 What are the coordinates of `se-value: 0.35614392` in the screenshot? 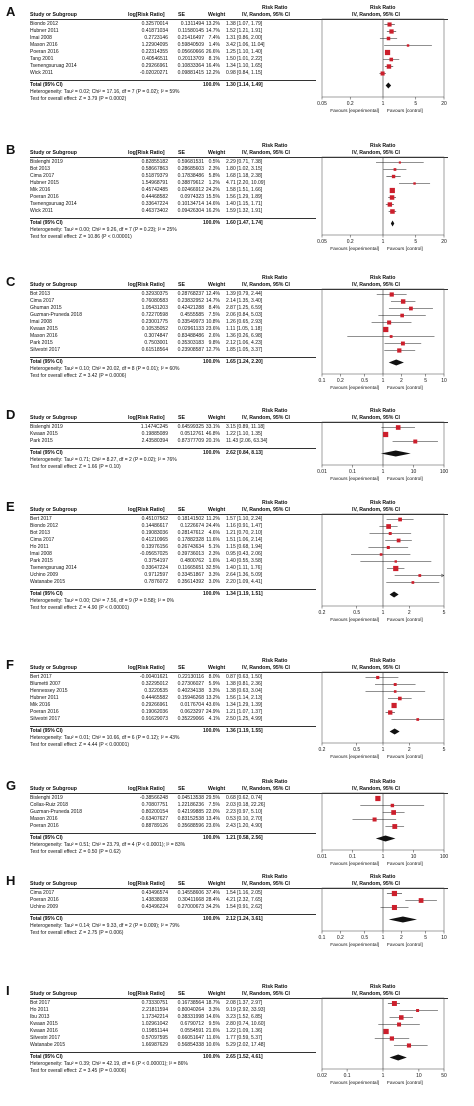 It's located at (190, 582).